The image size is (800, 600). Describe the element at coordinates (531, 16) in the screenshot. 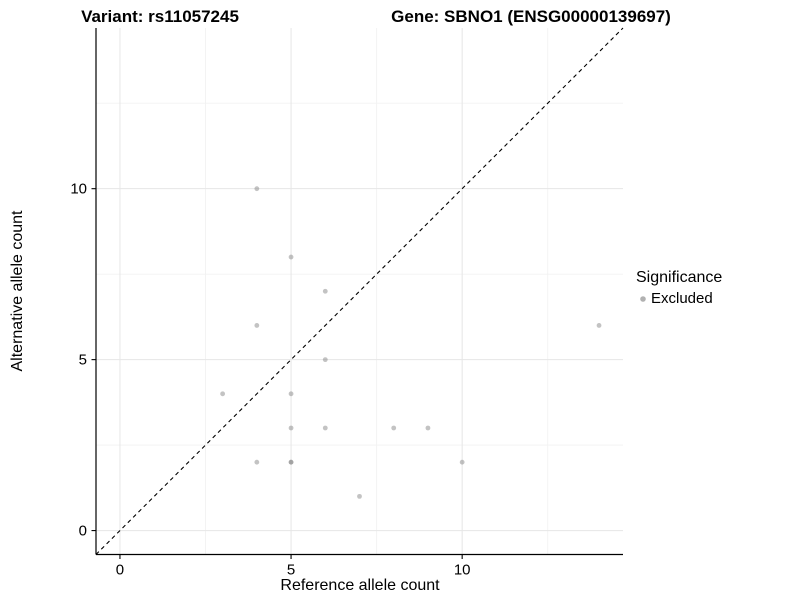

I see `plot-title-gene: Gene: SBNO1 (ENSG00000139697)` at that location.